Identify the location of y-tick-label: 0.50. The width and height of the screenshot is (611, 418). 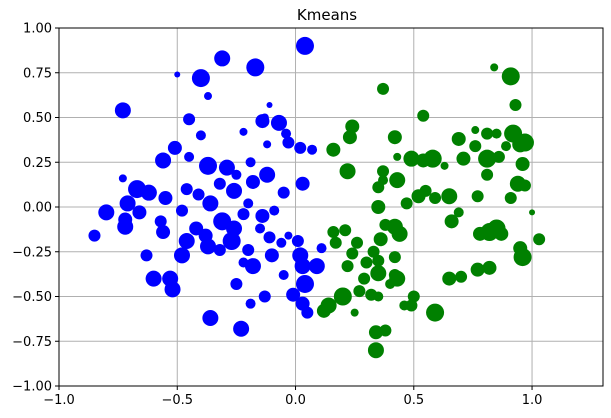
(37, 118).